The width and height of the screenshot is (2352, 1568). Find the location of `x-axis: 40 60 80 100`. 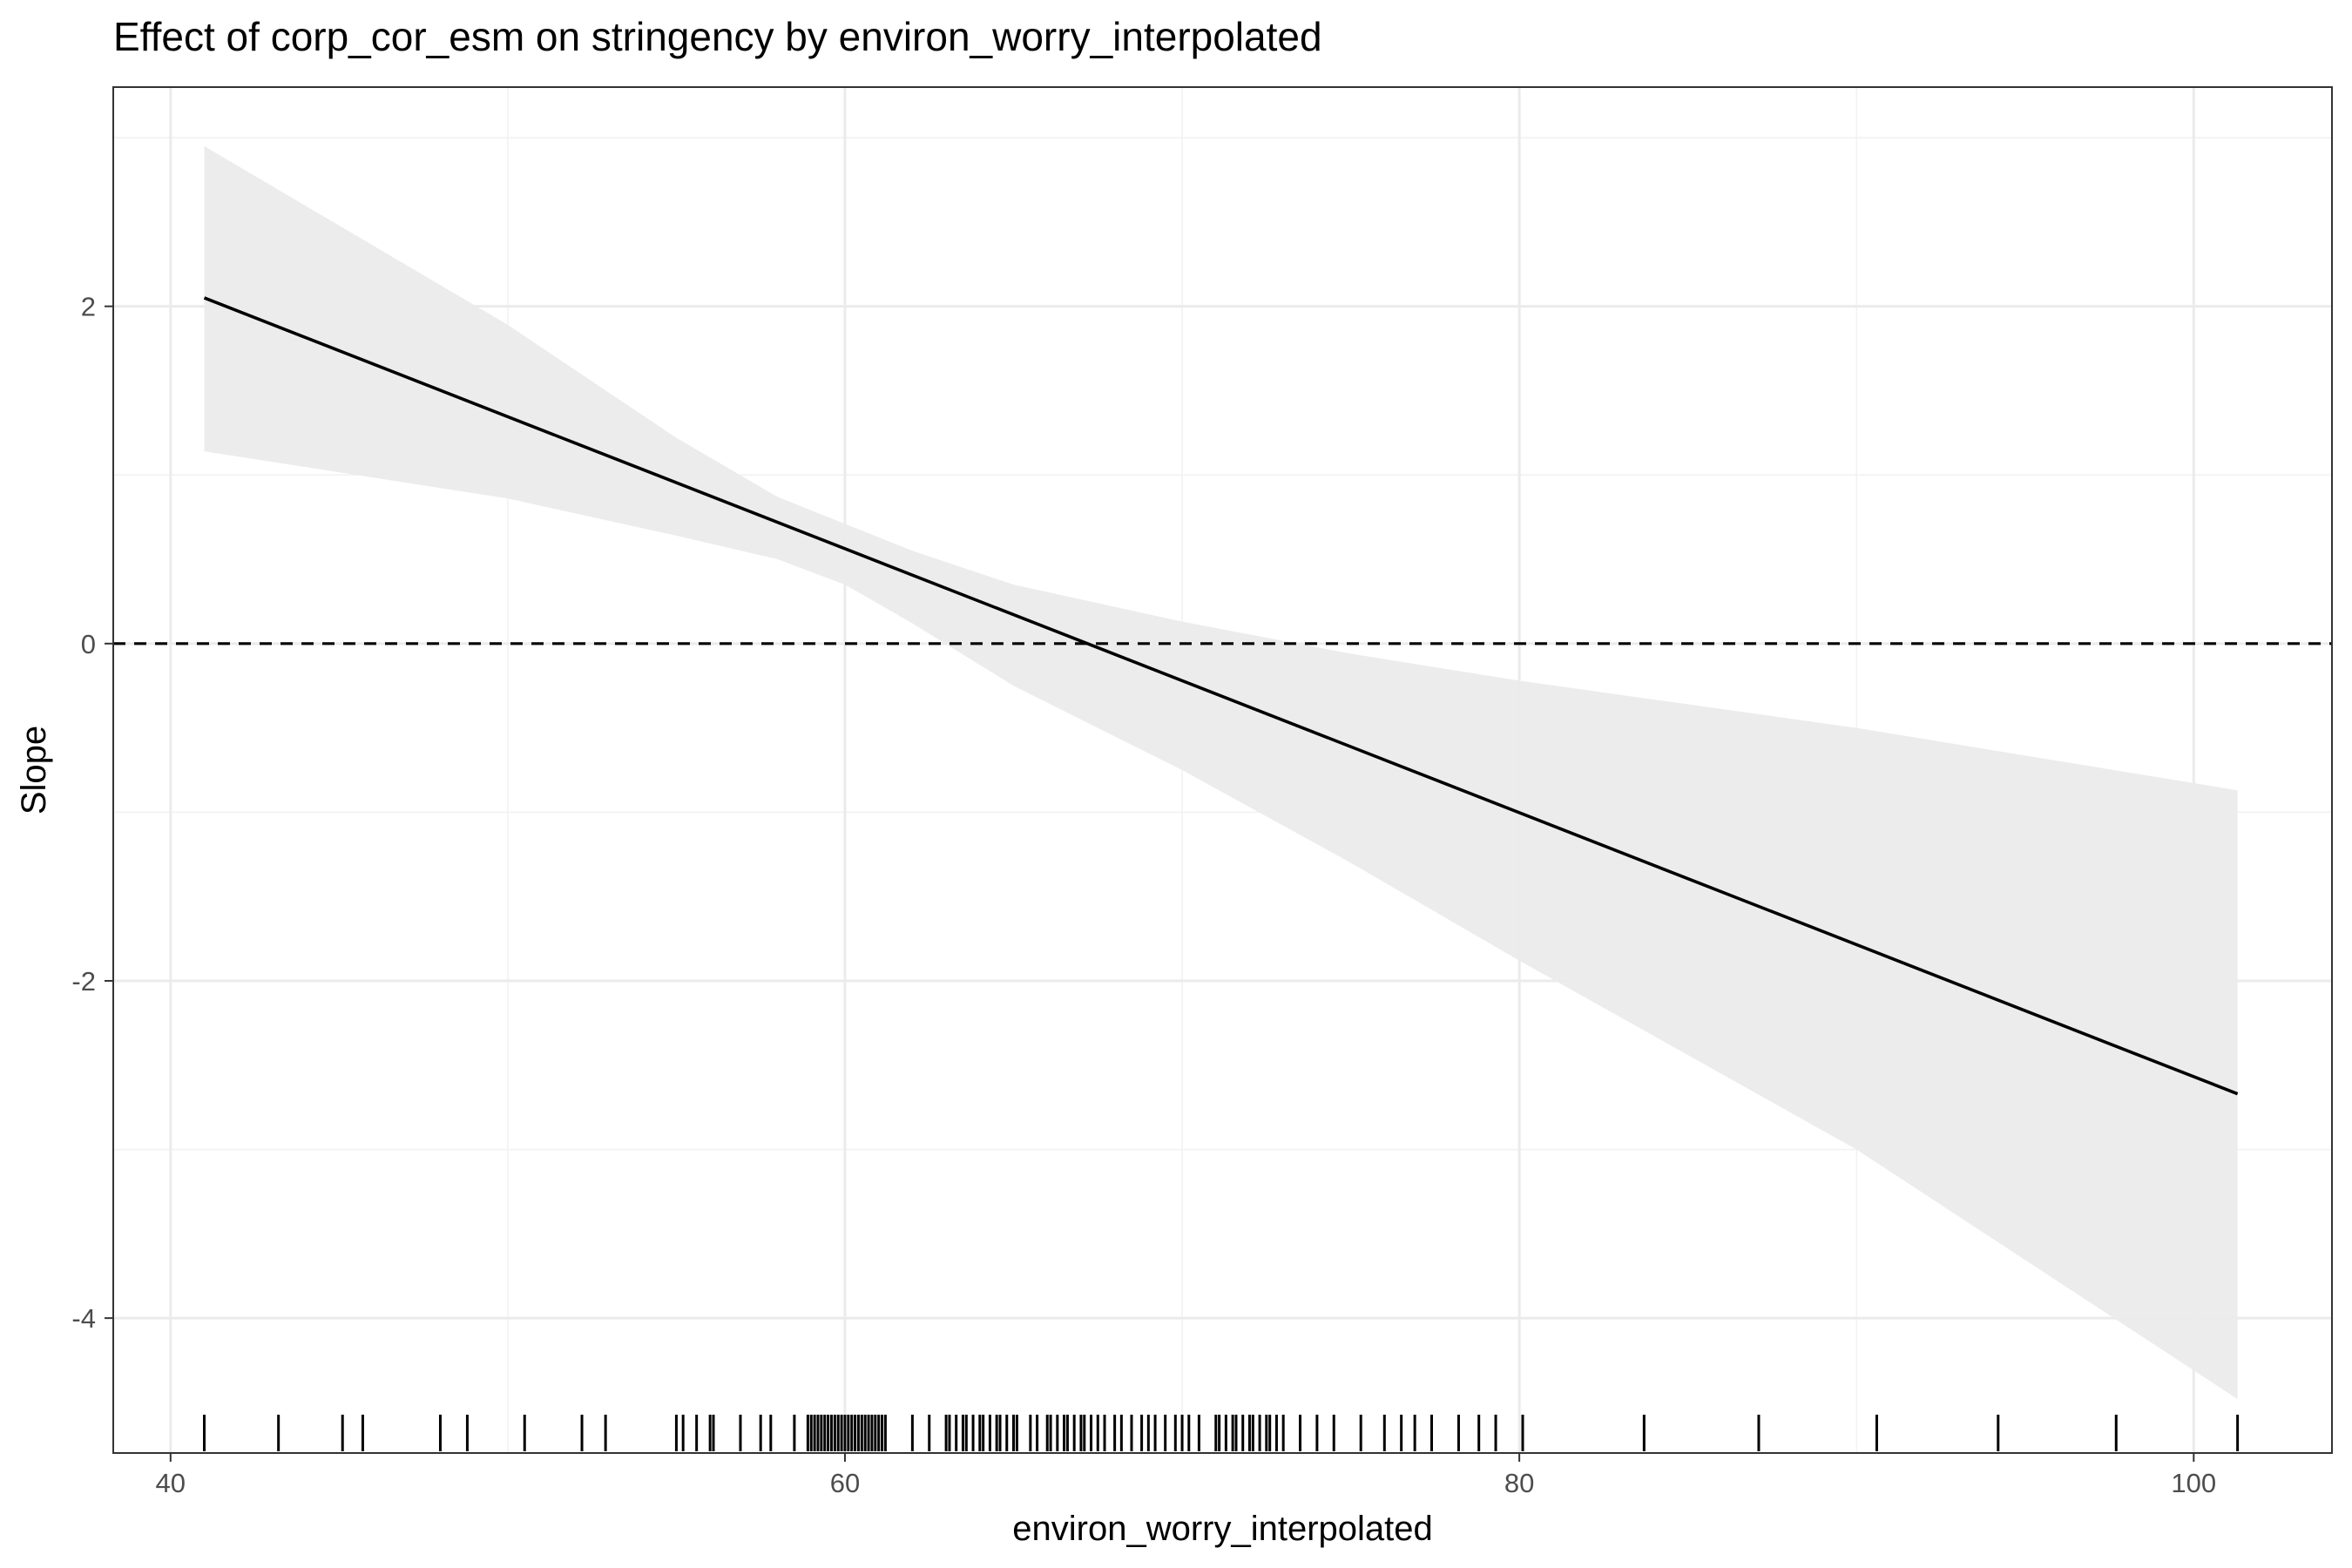

x-axis: 40 60 80 100 is located at coordinates (1186, 1476).